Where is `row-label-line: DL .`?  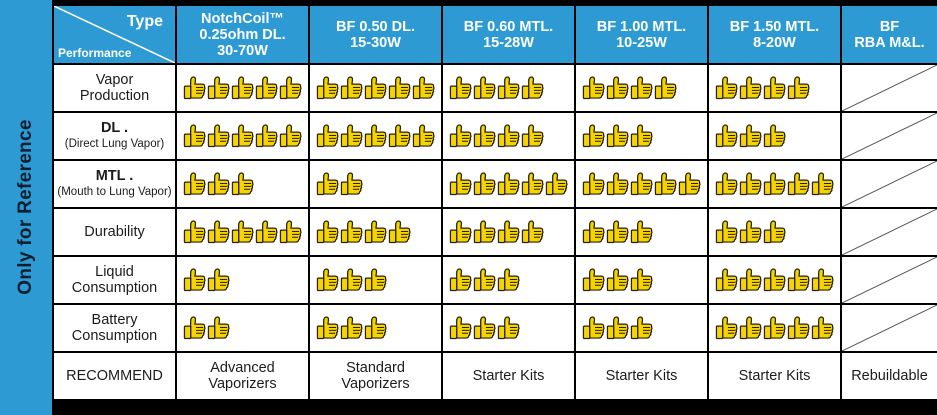 row-label-line: DL . is located at coordinates (114, 128).